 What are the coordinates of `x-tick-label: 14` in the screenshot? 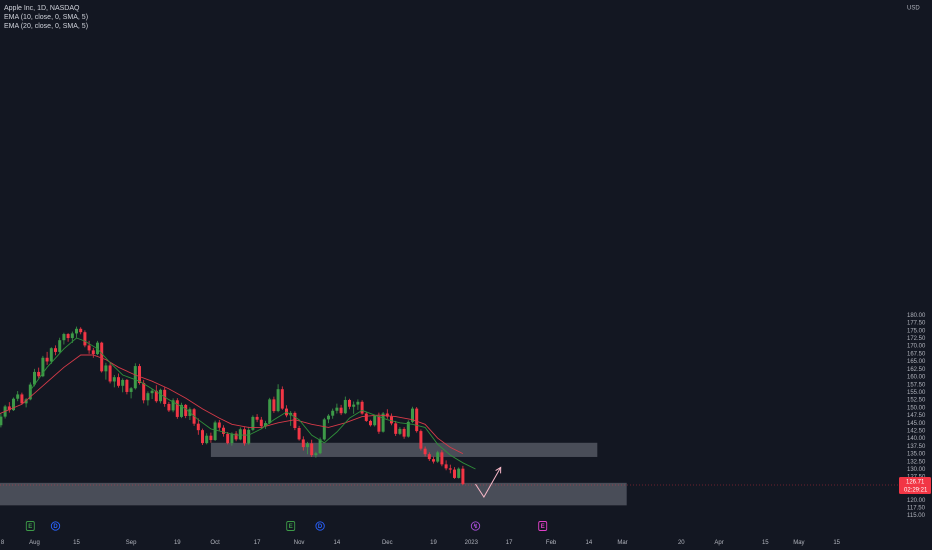 It's located at (589, 543).